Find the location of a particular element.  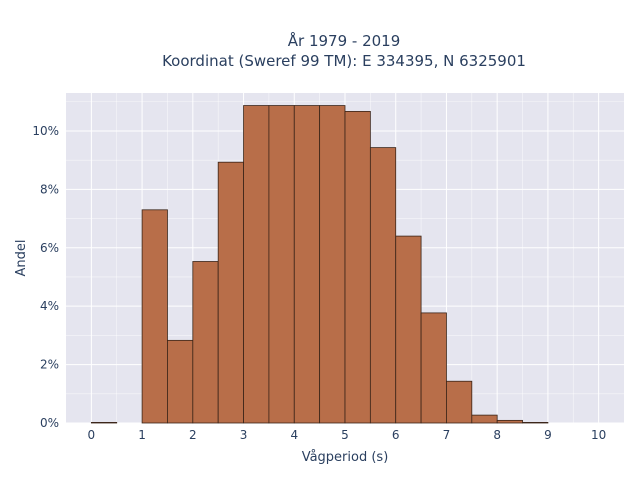

x-tick-label: 9 is located at coordinates (548, 435).